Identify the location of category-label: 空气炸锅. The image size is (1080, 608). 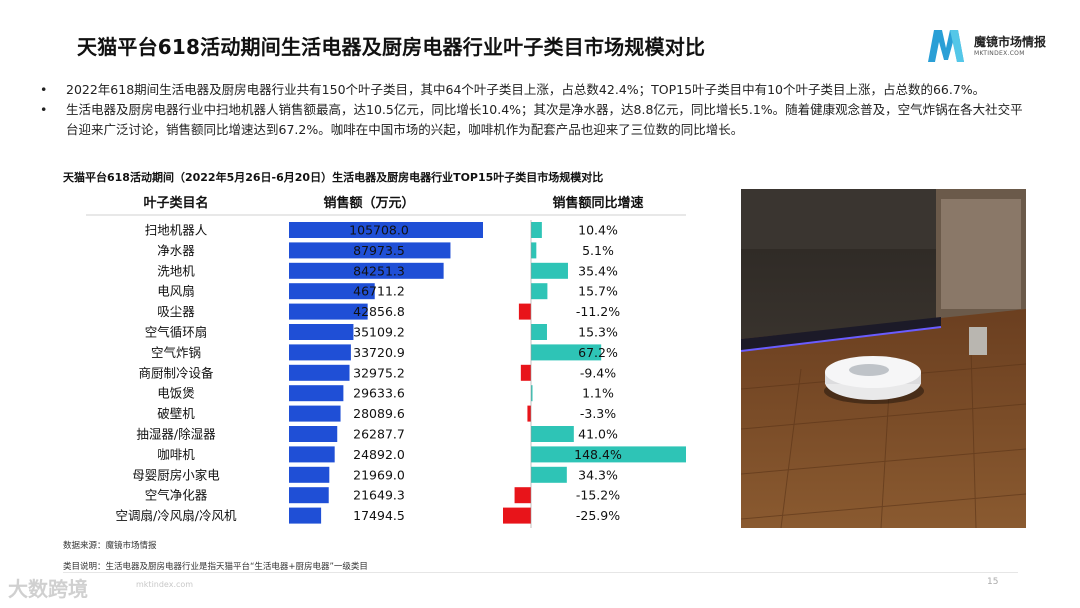
(176, 352).